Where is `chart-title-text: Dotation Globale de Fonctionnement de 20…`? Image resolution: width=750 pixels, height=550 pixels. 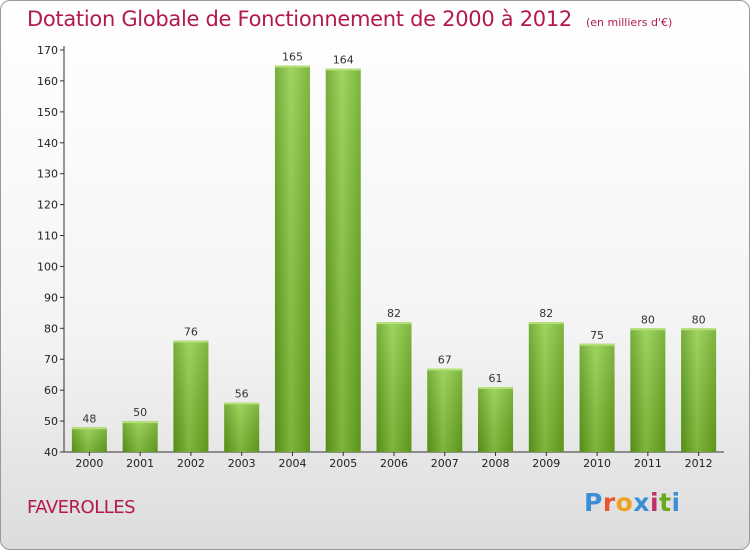
chart-title-text: Dotation Globale de Fonctionnement de 20… is located at coordinates (299, 19).